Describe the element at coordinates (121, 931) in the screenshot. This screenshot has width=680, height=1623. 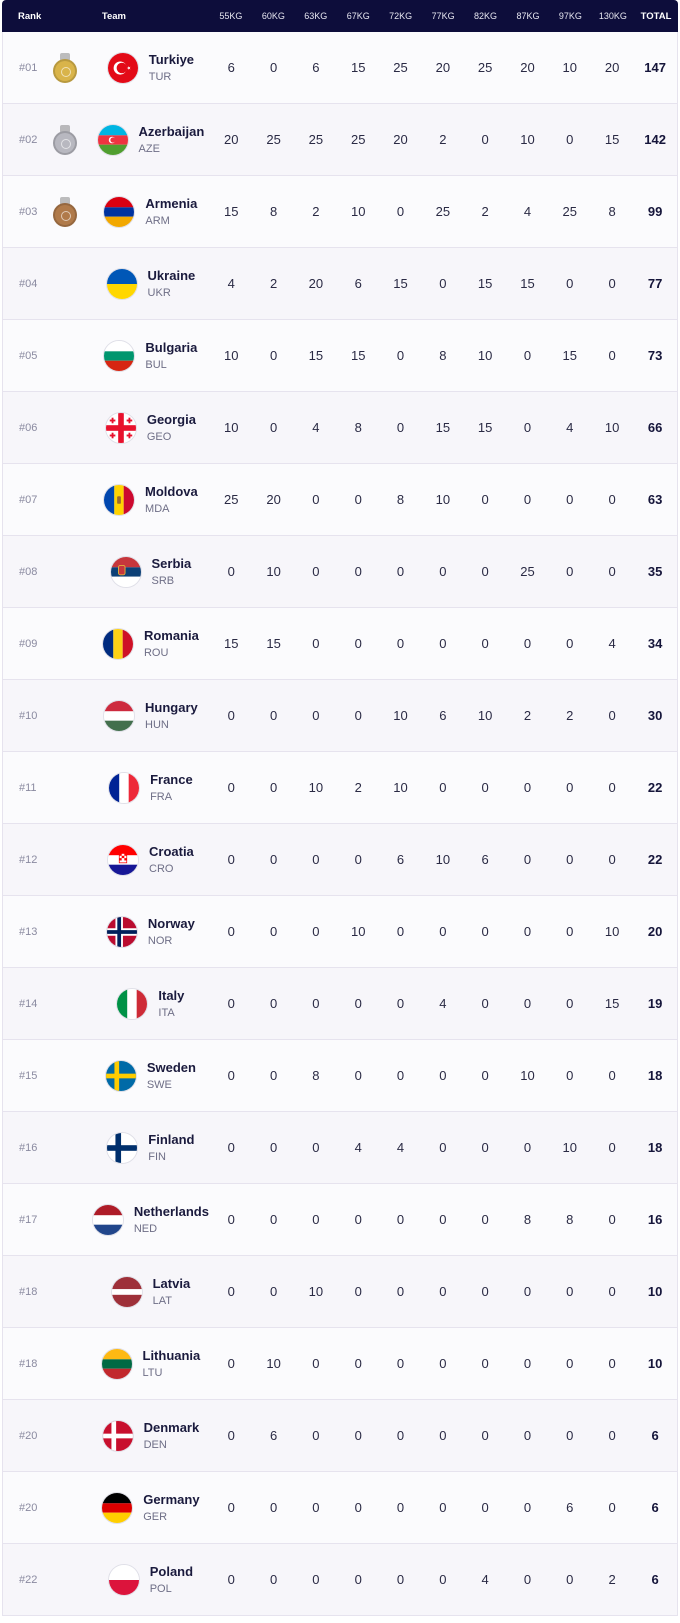
I see `flag-nor-icon` at that location.